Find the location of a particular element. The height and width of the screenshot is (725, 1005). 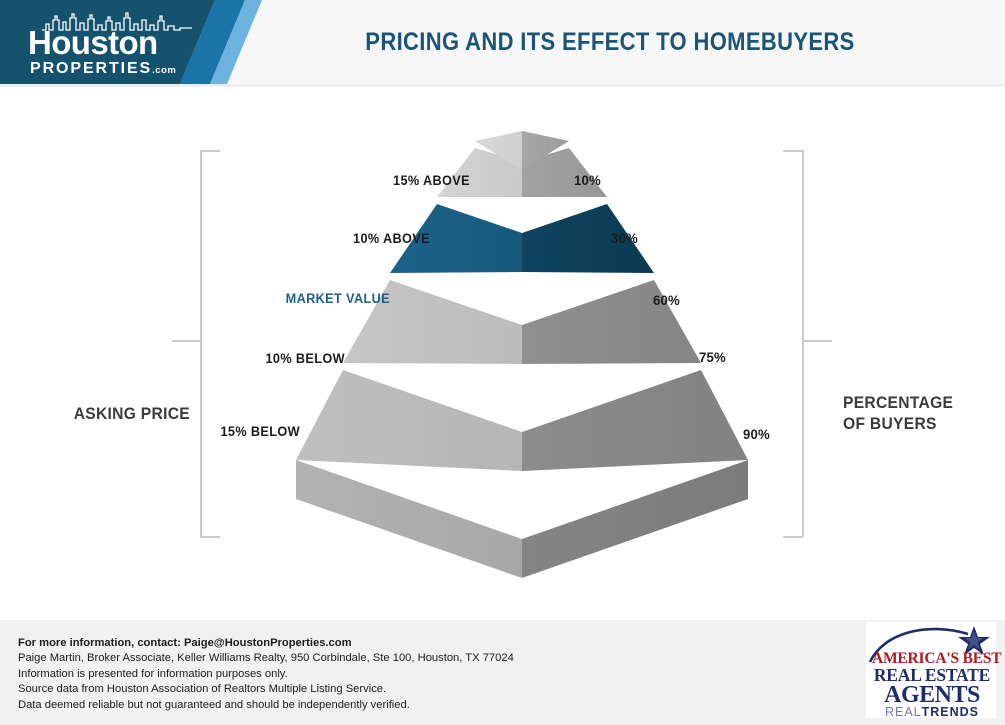

houston-properties-logo: Houston PROPERTIES.com is located at coordinates (113, 44).